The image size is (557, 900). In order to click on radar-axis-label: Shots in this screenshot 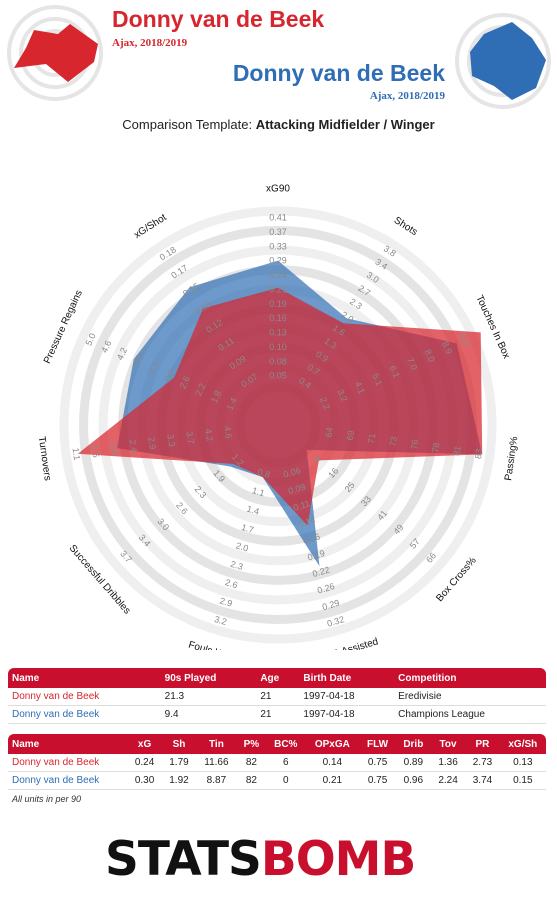, I will do `click(405, 226)`.